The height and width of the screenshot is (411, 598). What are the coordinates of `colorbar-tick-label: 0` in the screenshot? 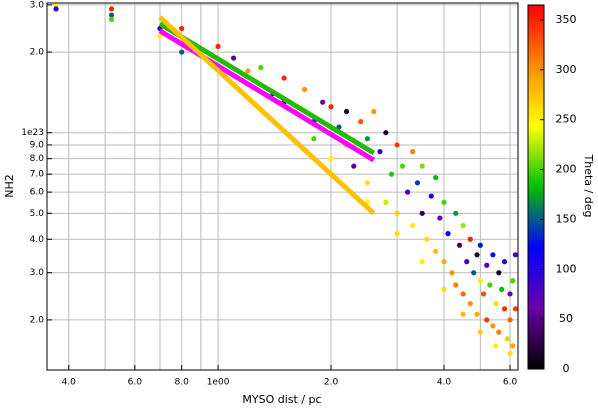 It's located at (566, 368).